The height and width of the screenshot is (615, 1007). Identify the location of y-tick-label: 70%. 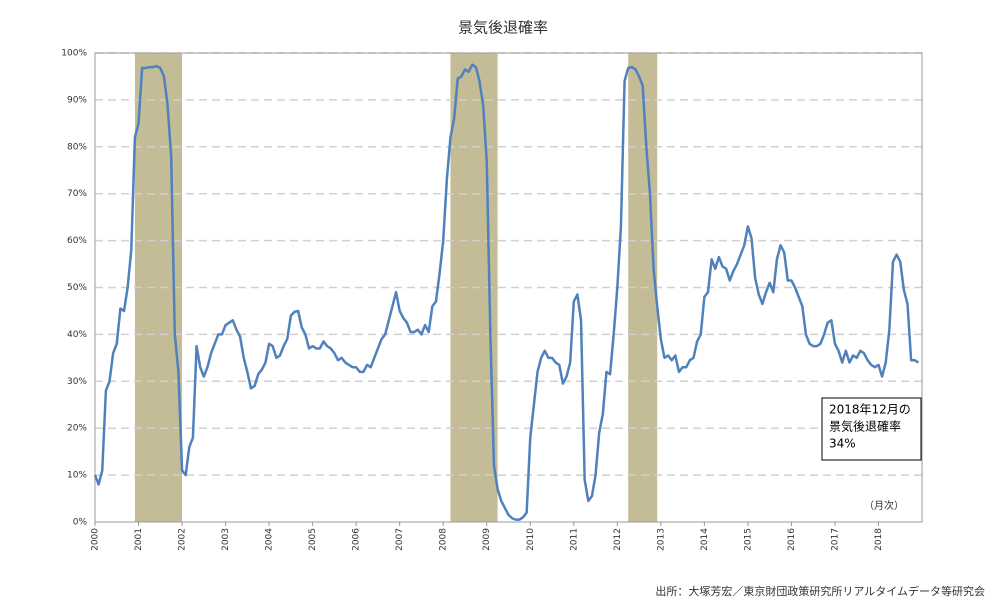
(77, 194).